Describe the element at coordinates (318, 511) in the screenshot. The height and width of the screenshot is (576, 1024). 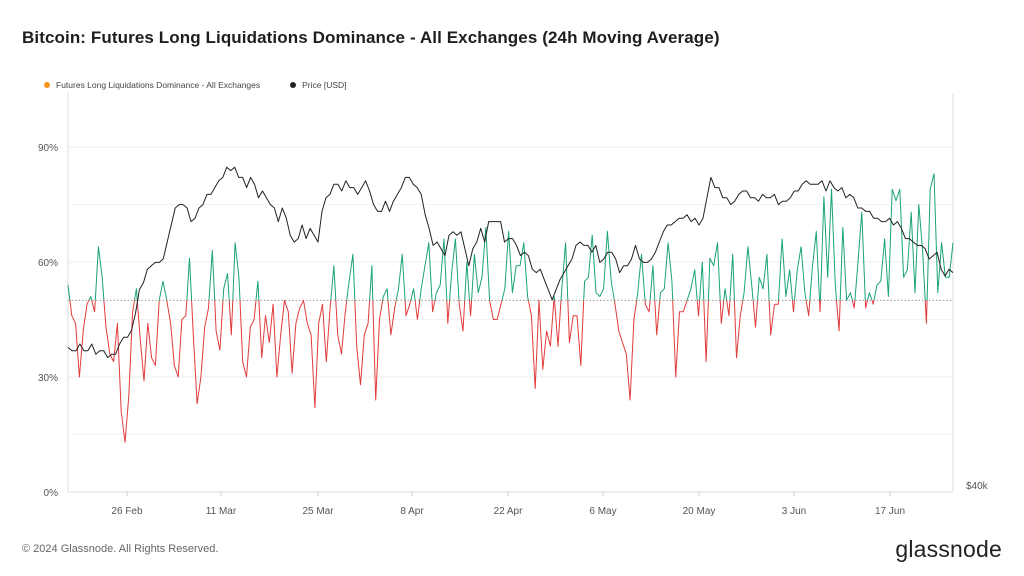
I see `x-tick-label: 25 Mar` at that location.